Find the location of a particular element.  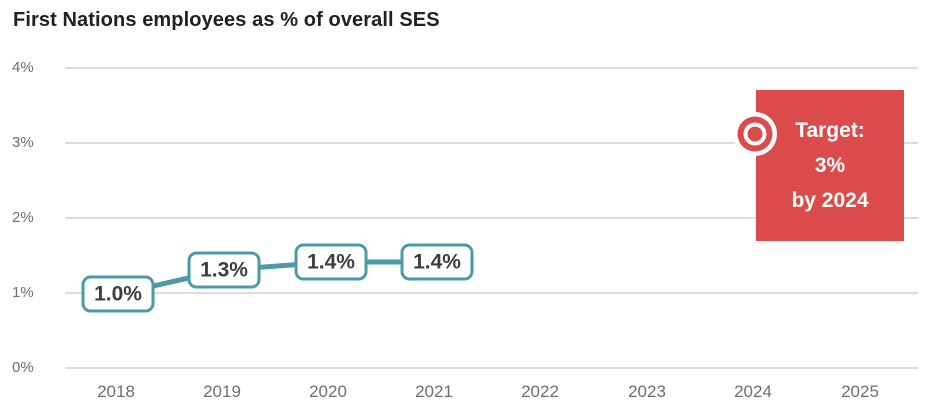

target-text-line: 3% is located at coordinates (830, 165).